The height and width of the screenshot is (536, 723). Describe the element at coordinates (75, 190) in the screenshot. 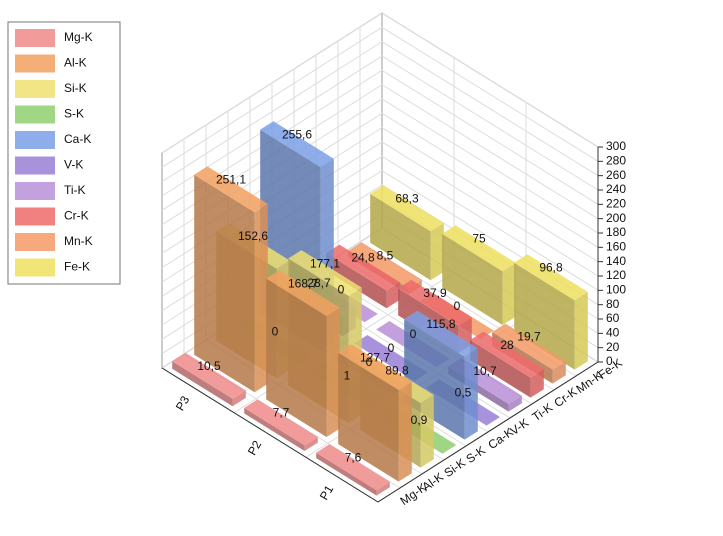

I see `legend-label: Ti-K` at that location.